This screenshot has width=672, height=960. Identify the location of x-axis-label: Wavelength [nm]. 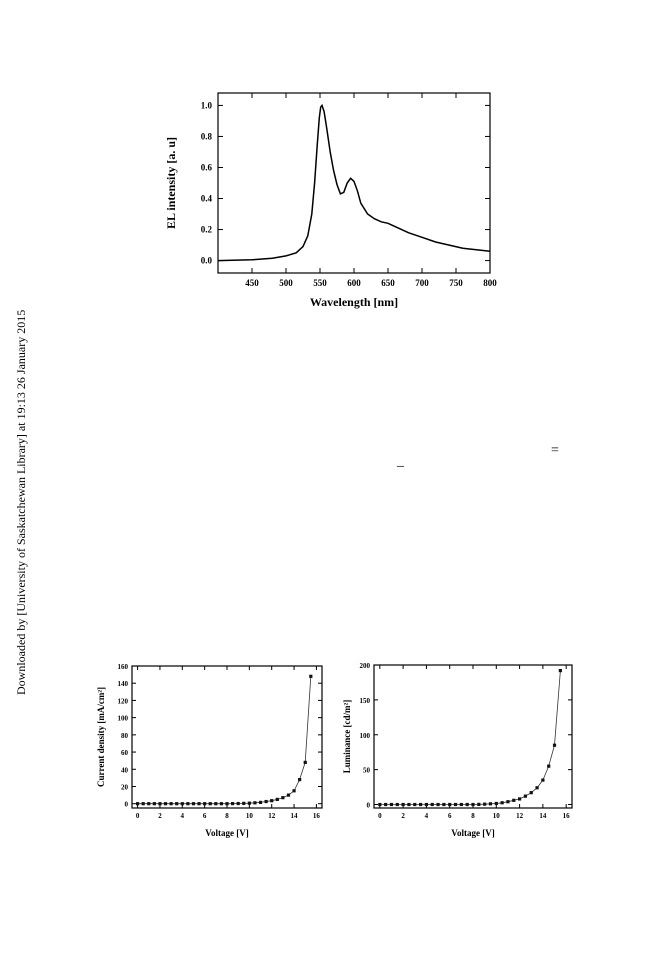
(354, 302).